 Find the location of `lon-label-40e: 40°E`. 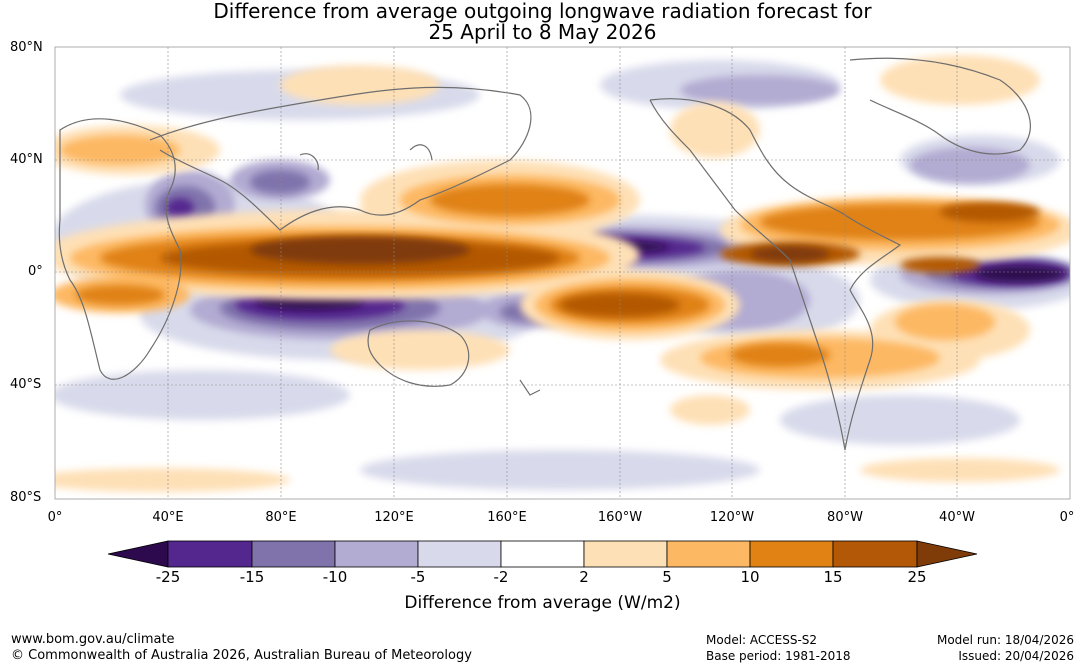

lon-label-40e: 40°E is located at coordinates (168, 517).